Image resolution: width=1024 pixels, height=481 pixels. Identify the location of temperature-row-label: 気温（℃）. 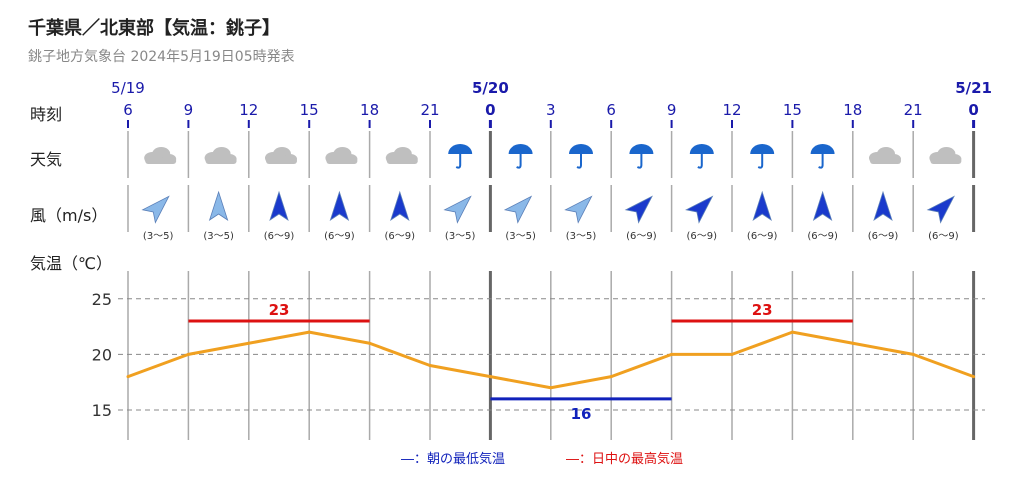
(71, 263).